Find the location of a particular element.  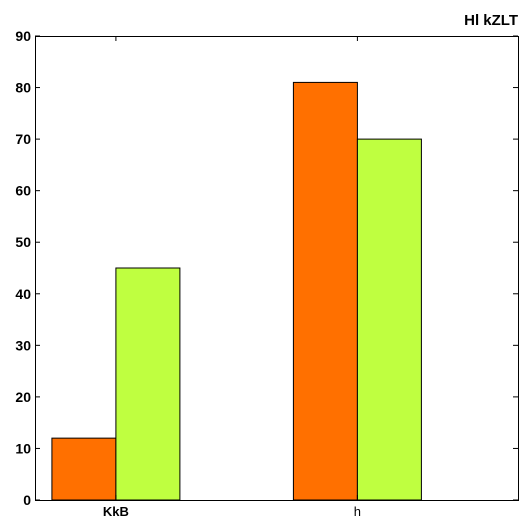

y-tick-label-0: 0 is located at coordinates (27, 500).